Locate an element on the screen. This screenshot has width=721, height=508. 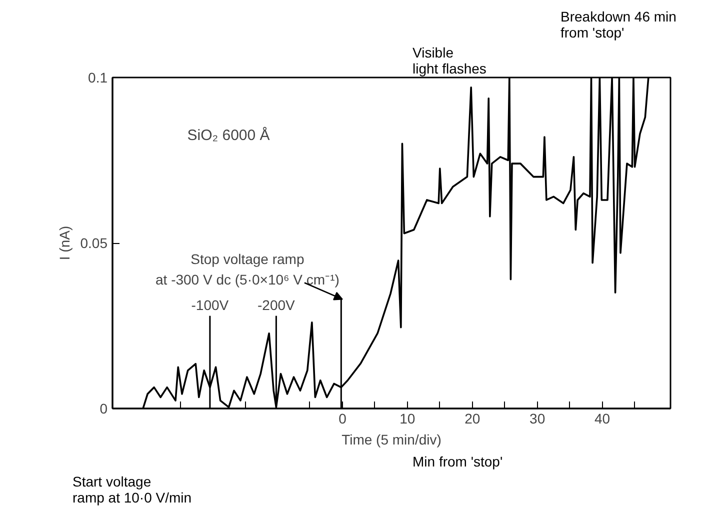
x-tick-label: 20 is located at coordinates (472, 418).